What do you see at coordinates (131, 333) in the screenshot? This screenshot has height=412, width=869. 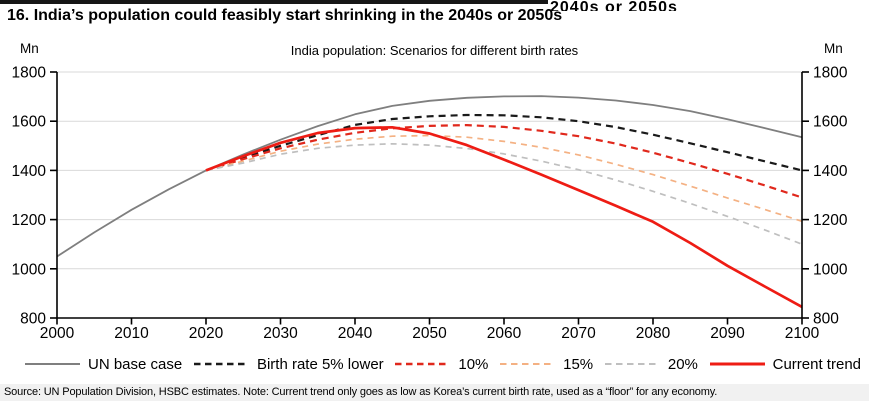 I see `x-tick-label: 2010` at bounding box center [131, 333].